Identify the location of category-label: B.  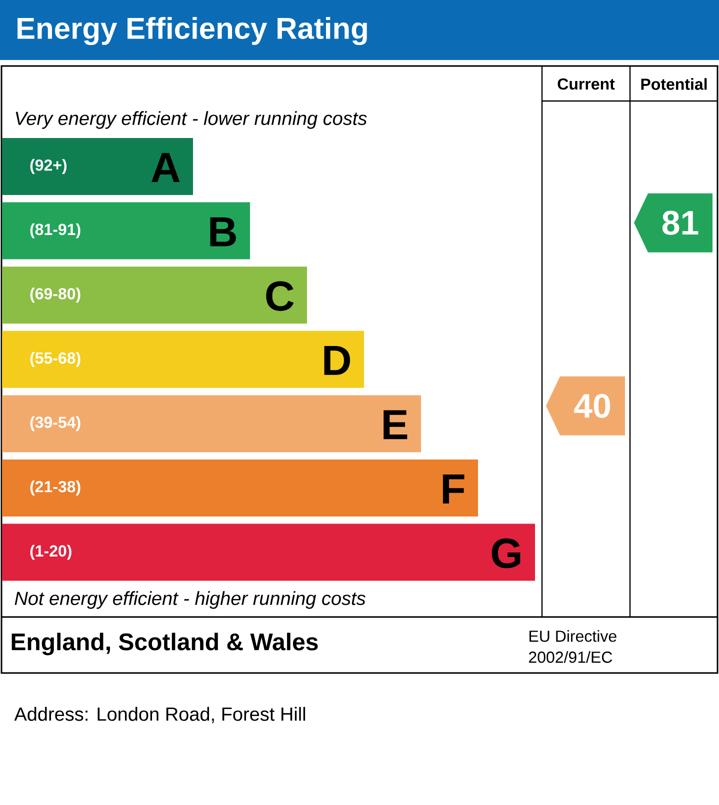
(223, 231).